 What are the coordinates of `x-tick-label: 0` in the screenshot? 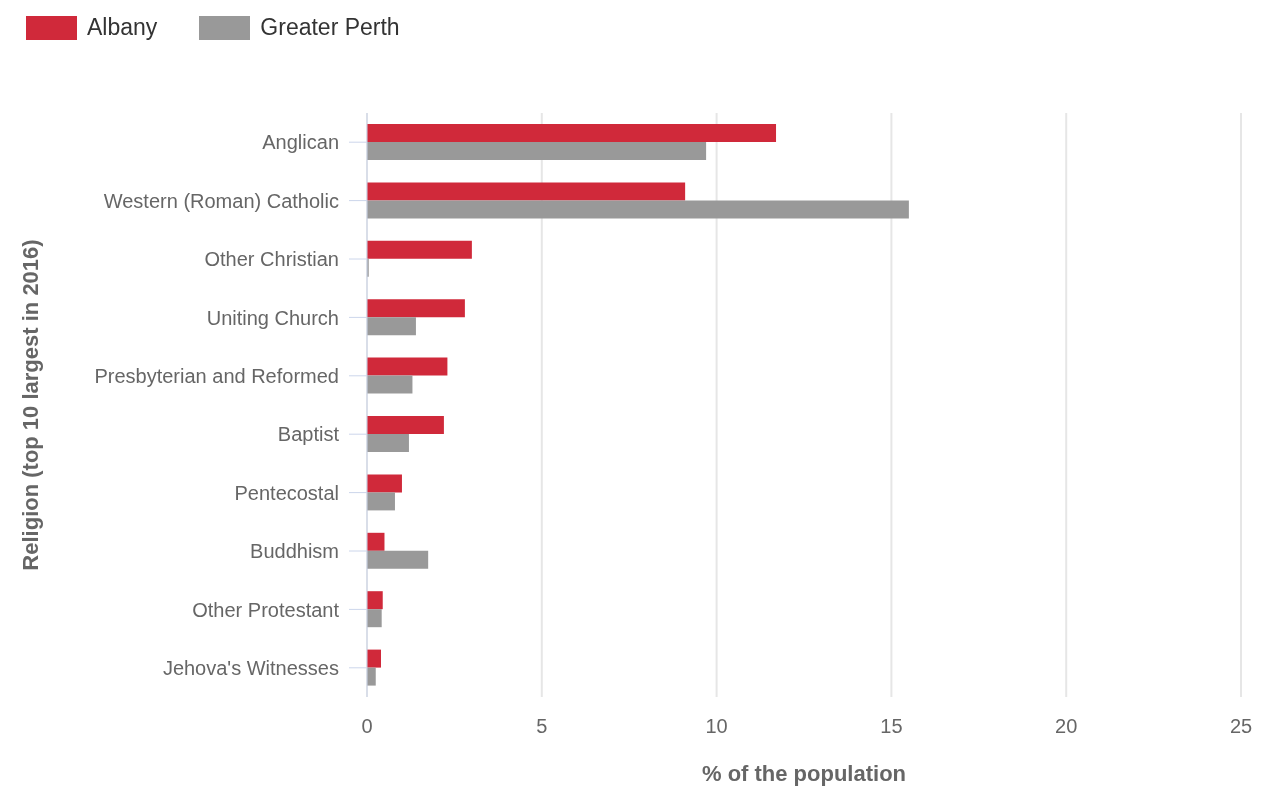 It's located at (367, 726).